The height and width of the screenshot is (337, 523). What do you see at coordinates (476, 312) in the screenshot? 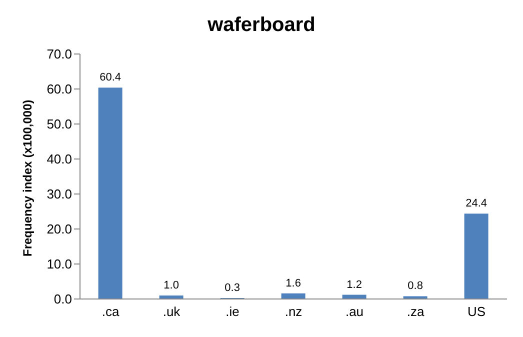
I see `x-tick-label: US` at bounding box center [476, 312].